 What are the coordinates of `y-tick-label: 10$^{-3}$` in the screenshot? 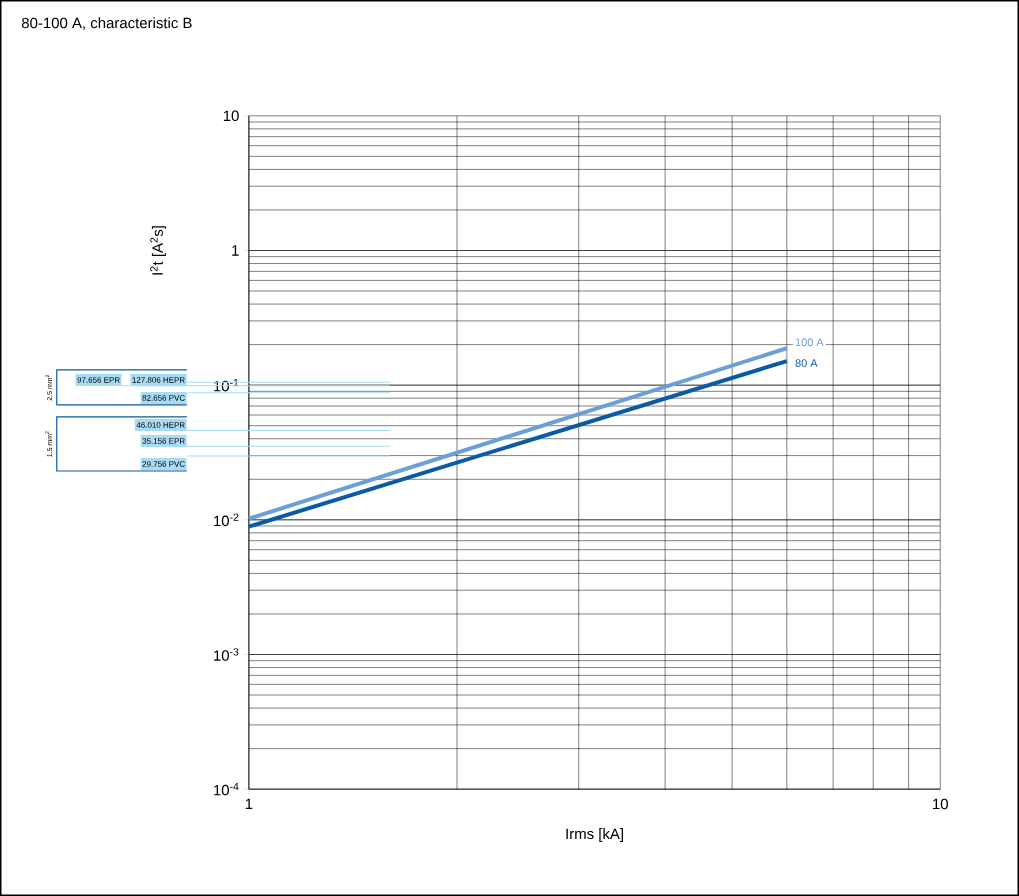 It's located at (226, 654).